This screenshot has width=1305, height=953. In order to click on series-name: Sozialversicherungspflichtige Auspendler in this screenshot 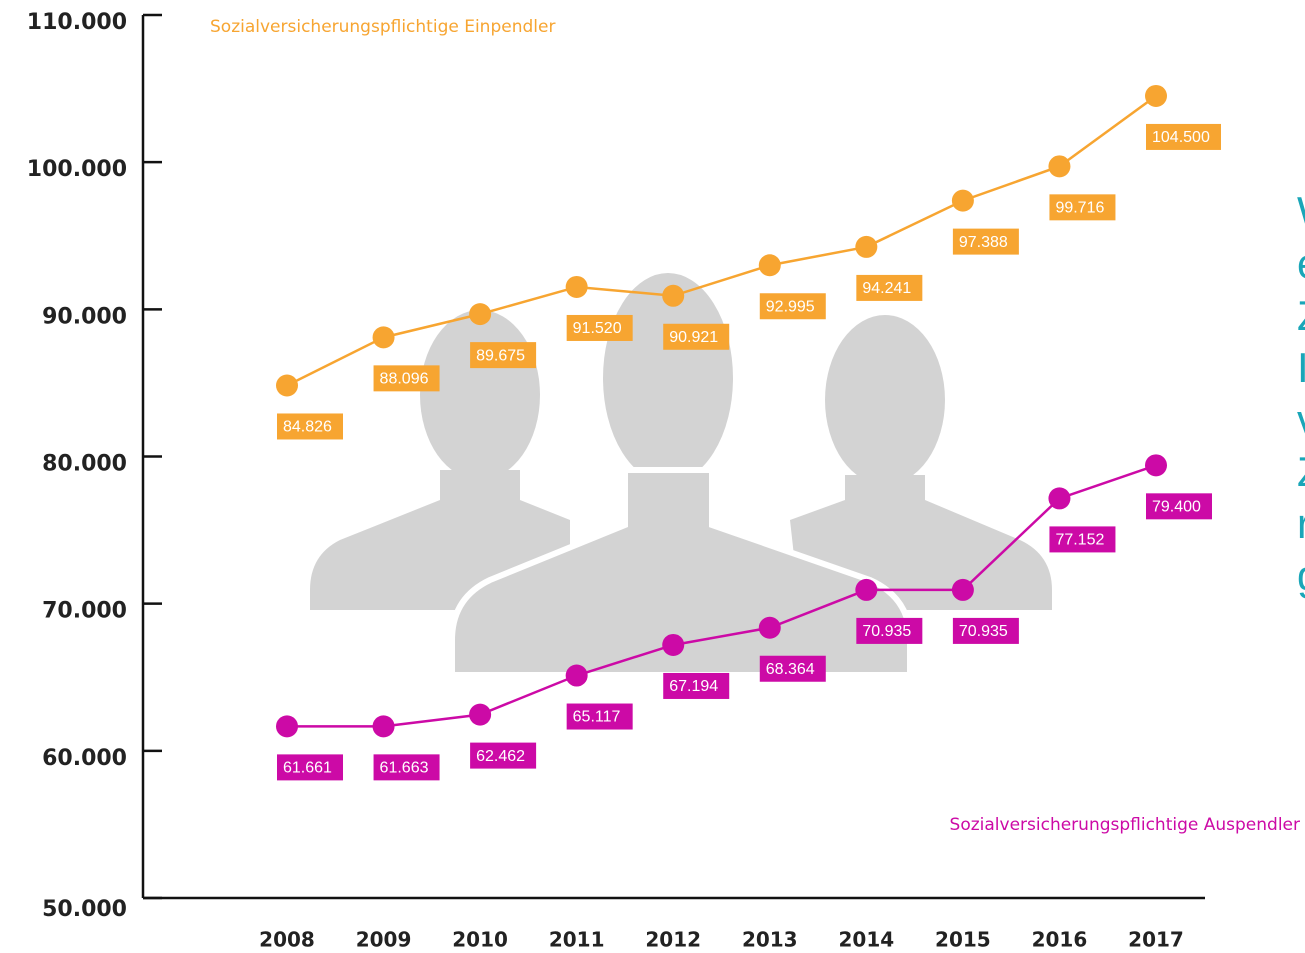, I will do `click(1125, 825)`.